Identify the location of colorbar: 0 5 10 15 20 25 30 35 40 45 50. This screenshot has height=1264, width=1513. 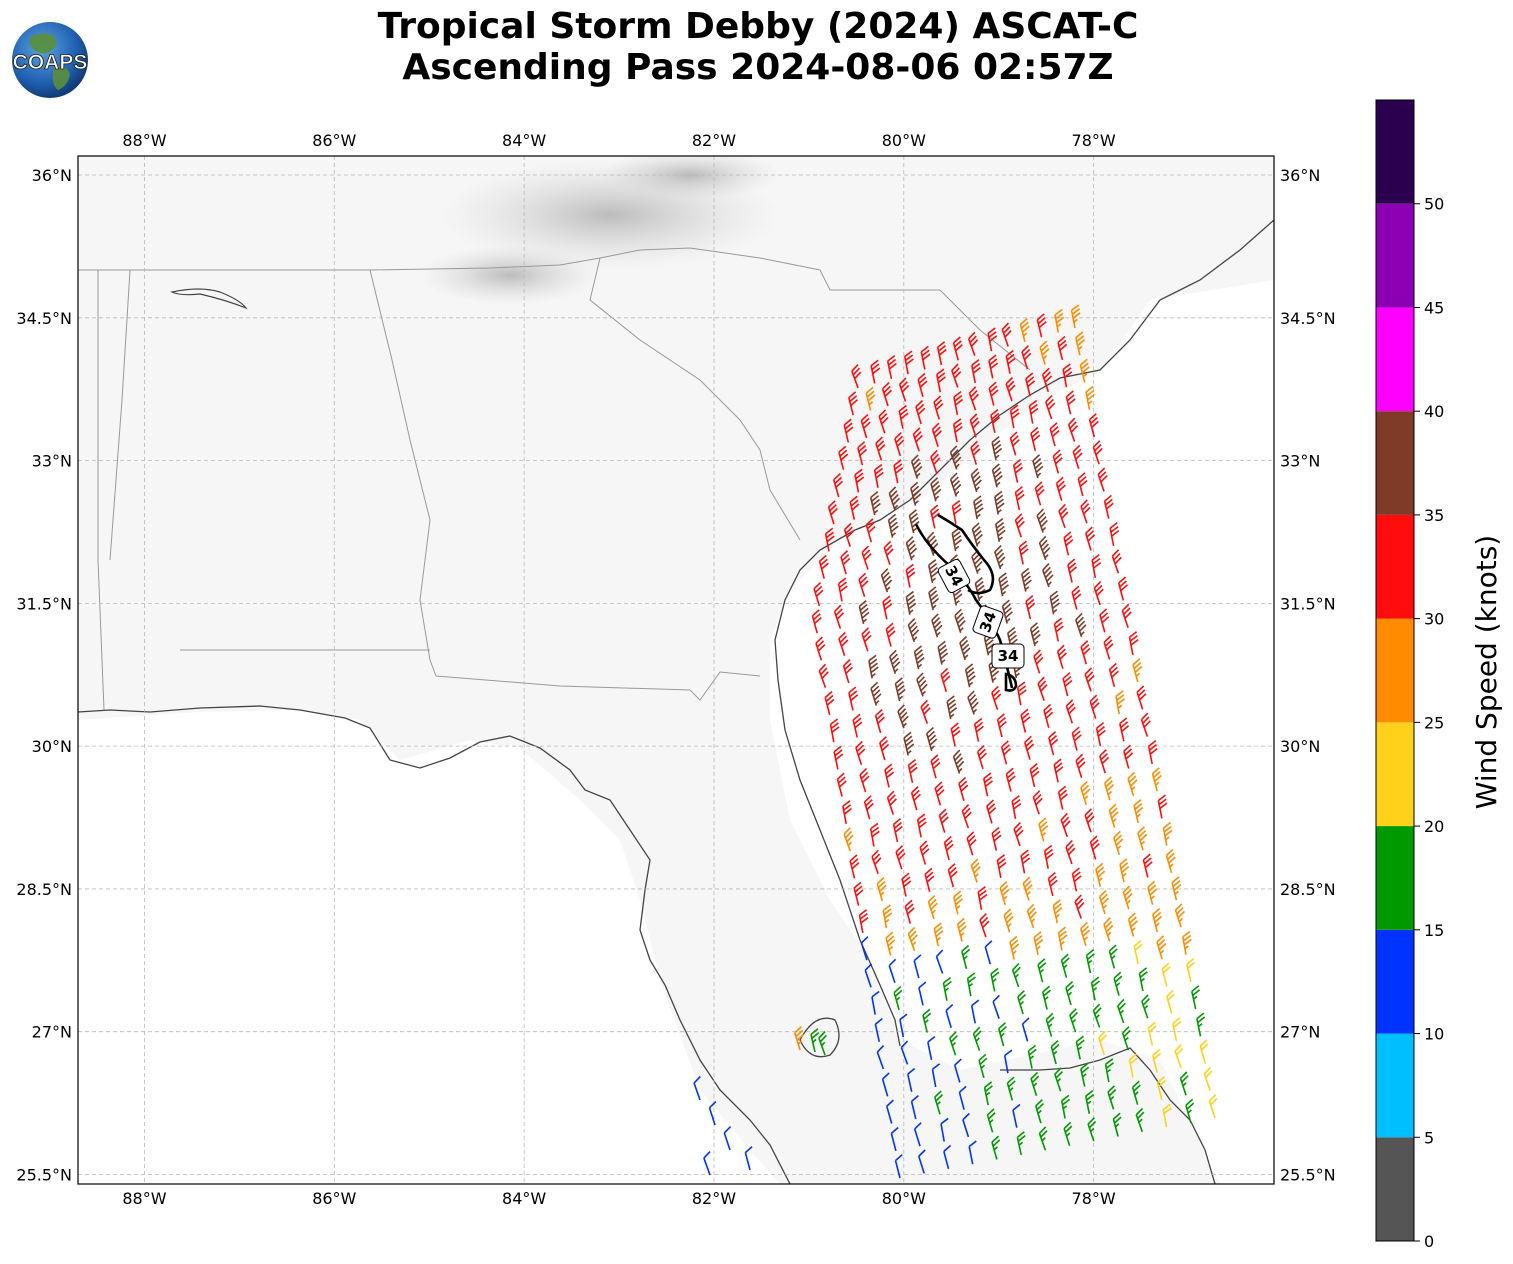
(1409, 675).